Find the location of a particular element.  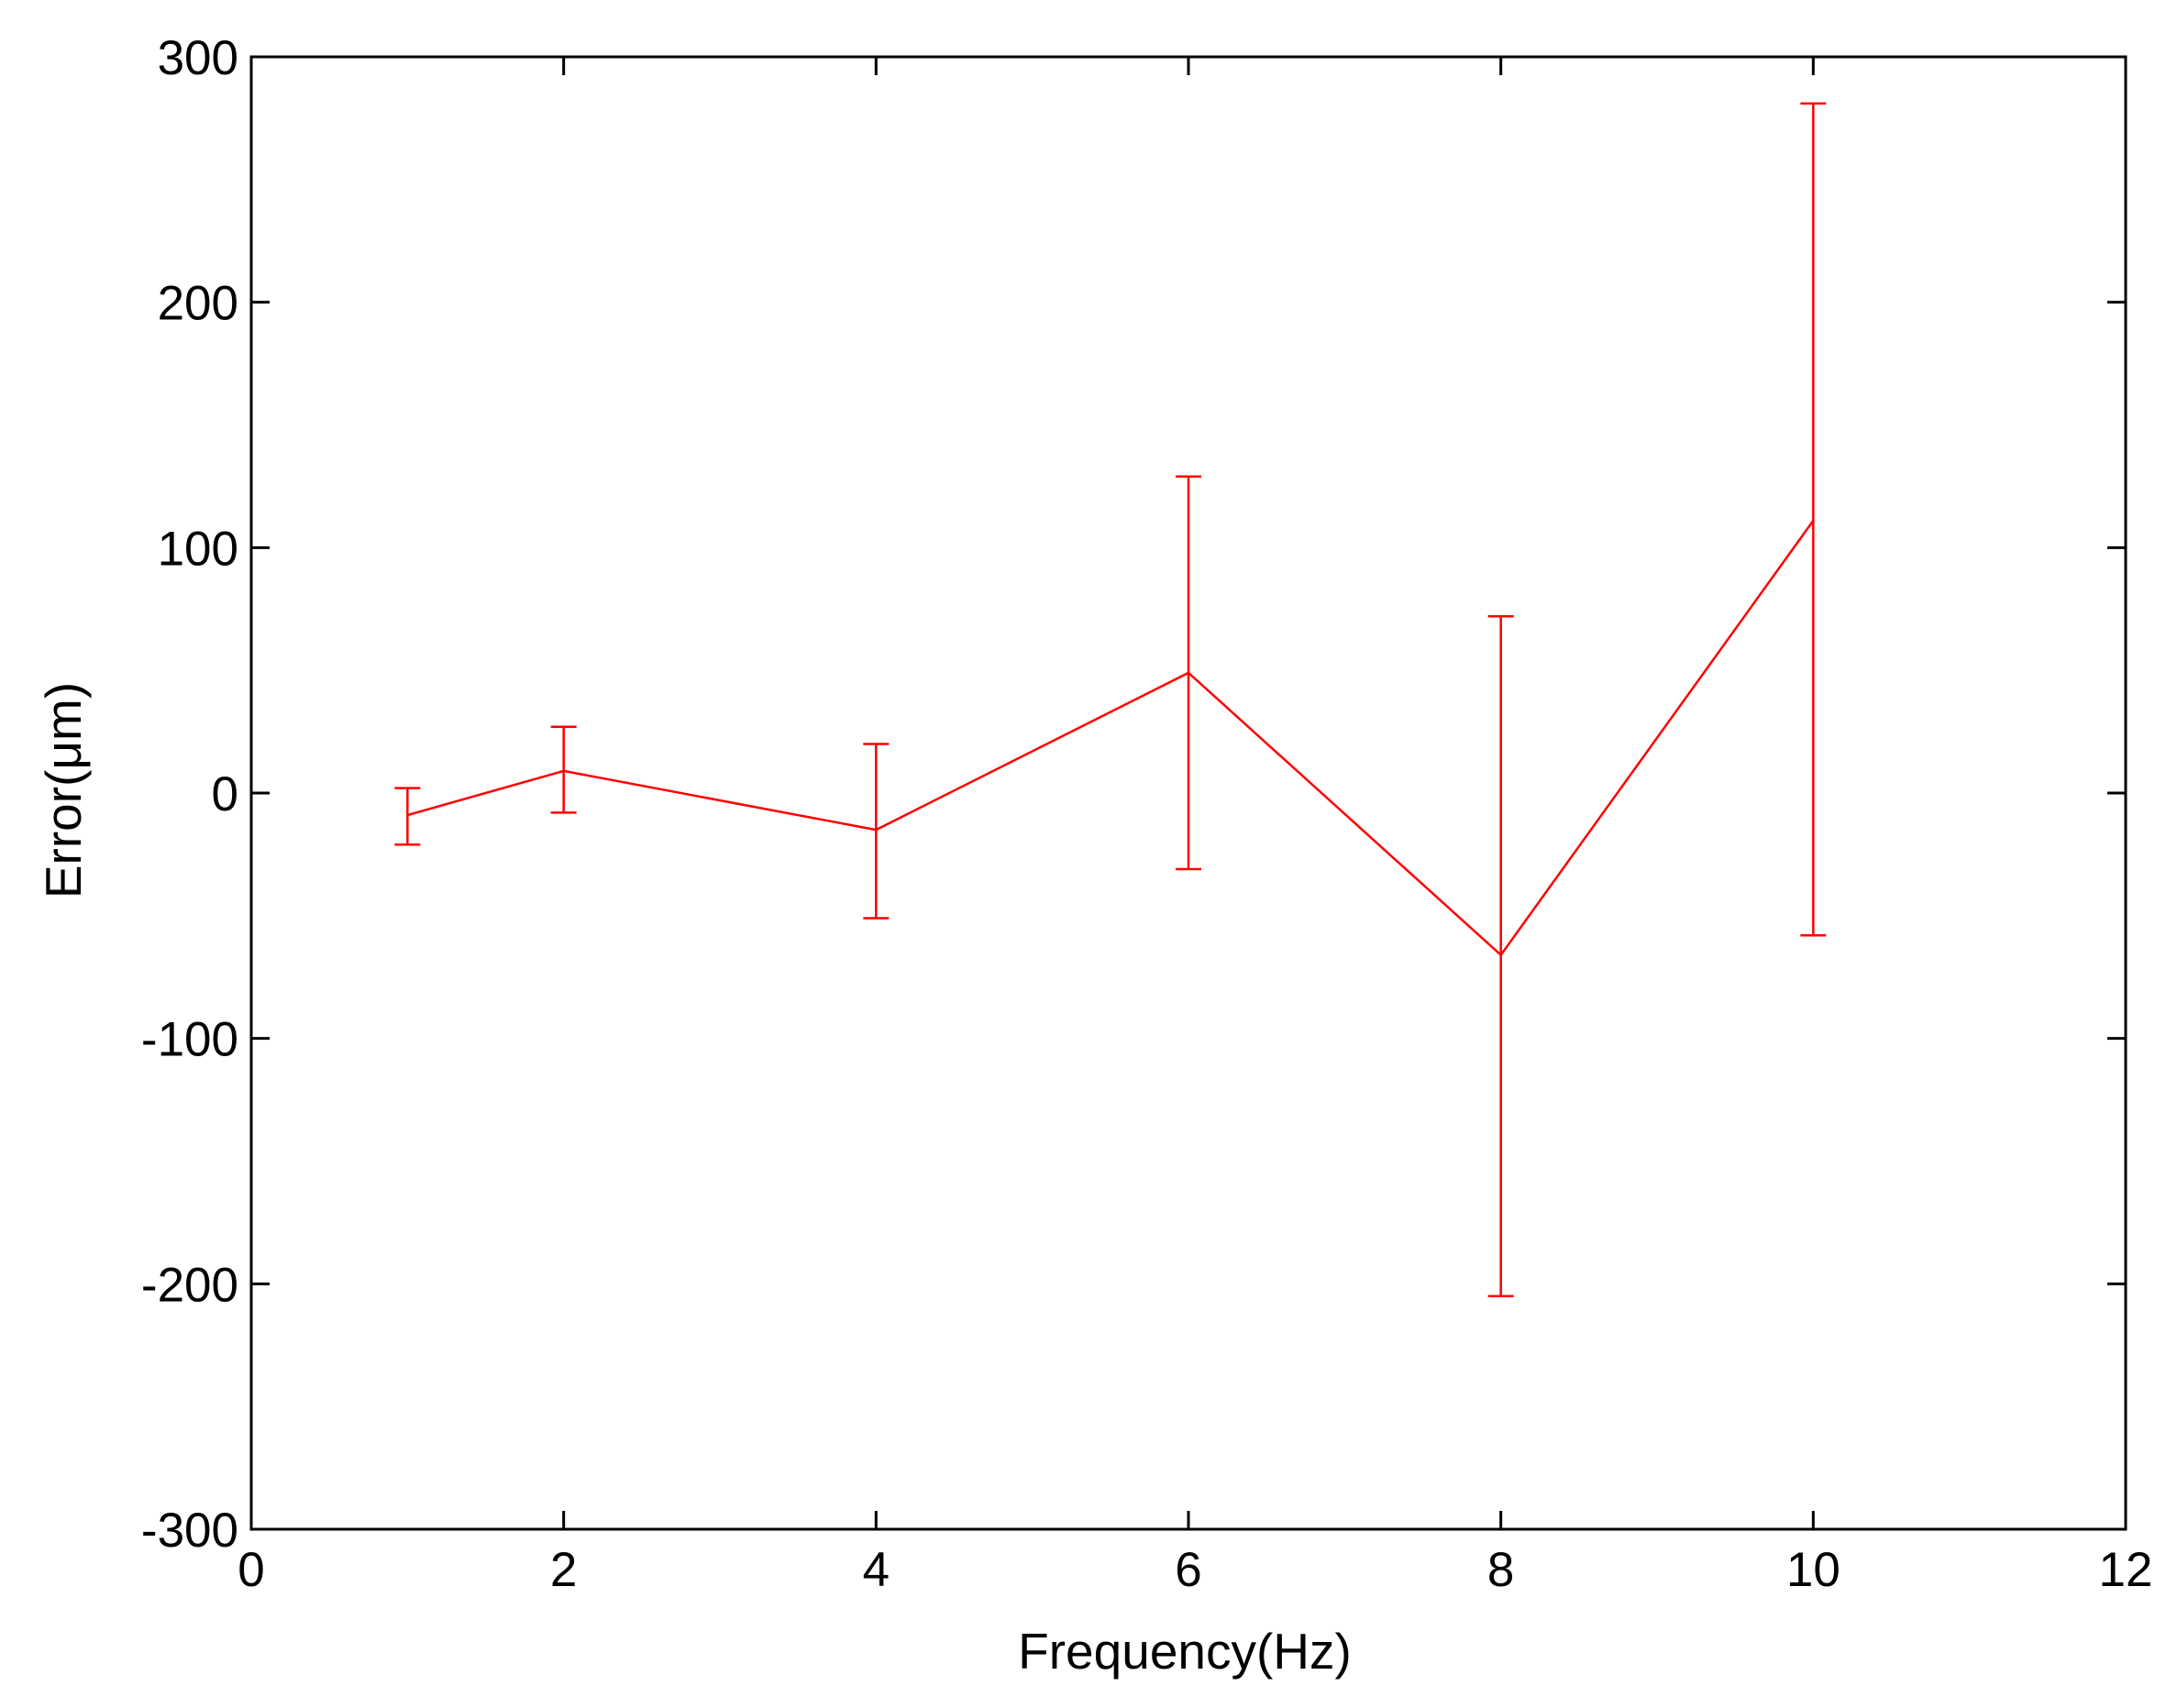

y-tick-label: 200 is located at coordinates (198, 304).